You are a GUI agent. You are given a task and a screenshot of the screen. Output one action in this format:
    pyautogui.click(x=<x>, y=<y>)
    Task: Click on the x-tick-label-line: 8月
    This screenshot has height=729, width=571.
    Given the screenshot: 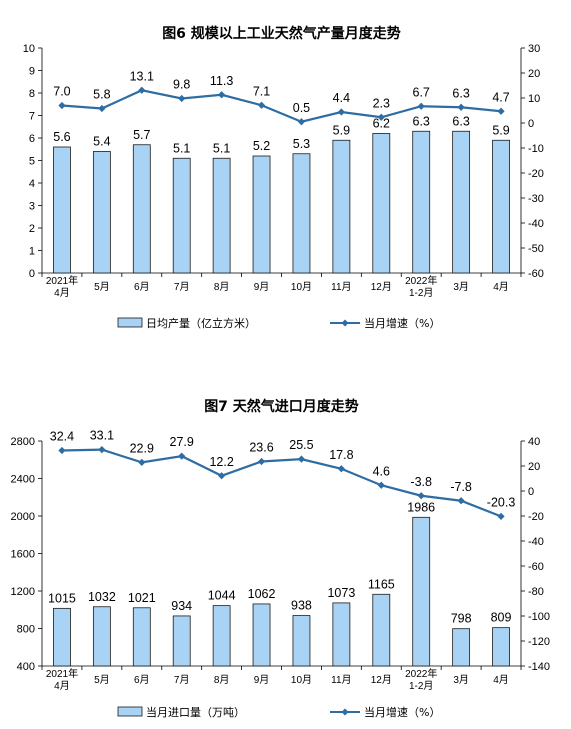 What is the action you would take?
    pyautogui.click(x=222, y=680)
    